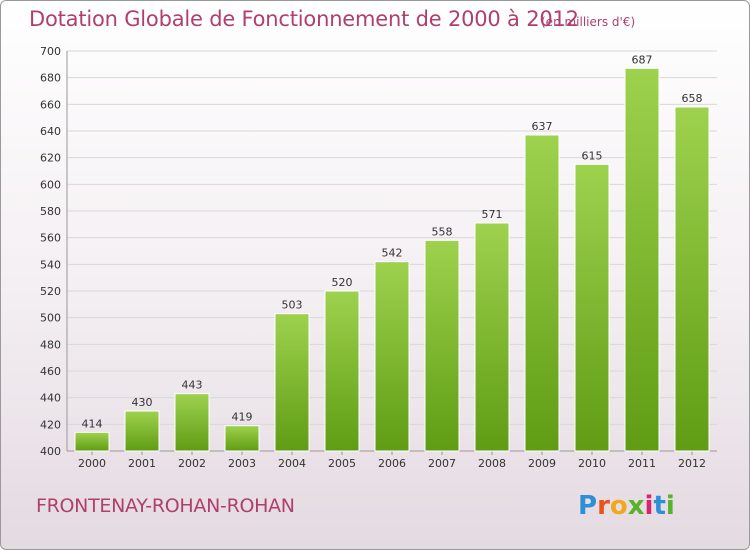 The width and height of the screenshot is (750, 550). What do you see at coordinates (692, 98) in the screenshot?
I see `data-label: 658` at bounding box center [692, 98].